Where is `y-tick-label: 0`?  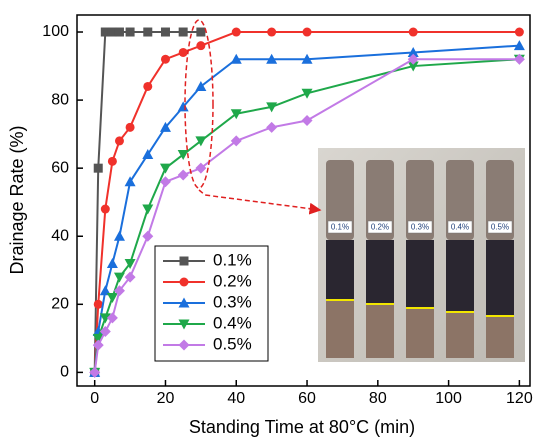 y-tick-label: 0 is located at coordinates (64, 372).